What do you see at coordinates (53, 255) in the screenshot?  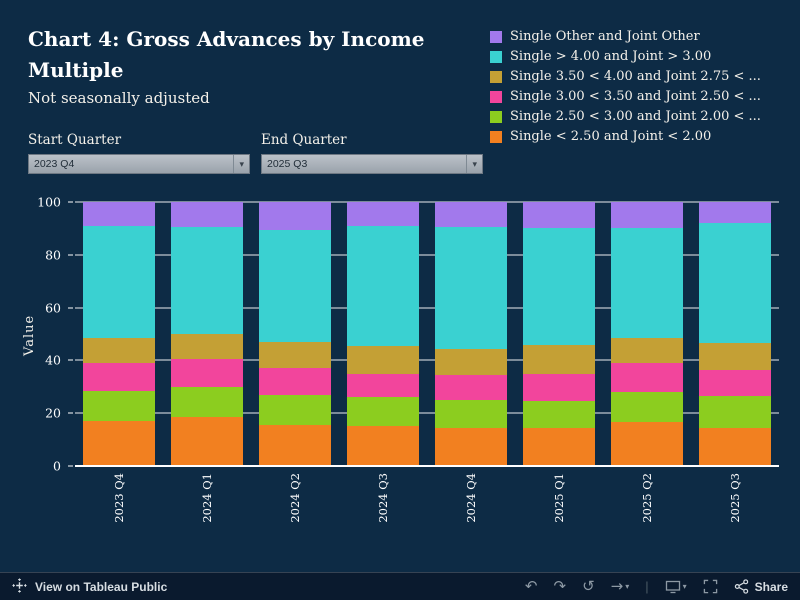 I see `y-tick-label: 80` at bounding box center [53, 255].